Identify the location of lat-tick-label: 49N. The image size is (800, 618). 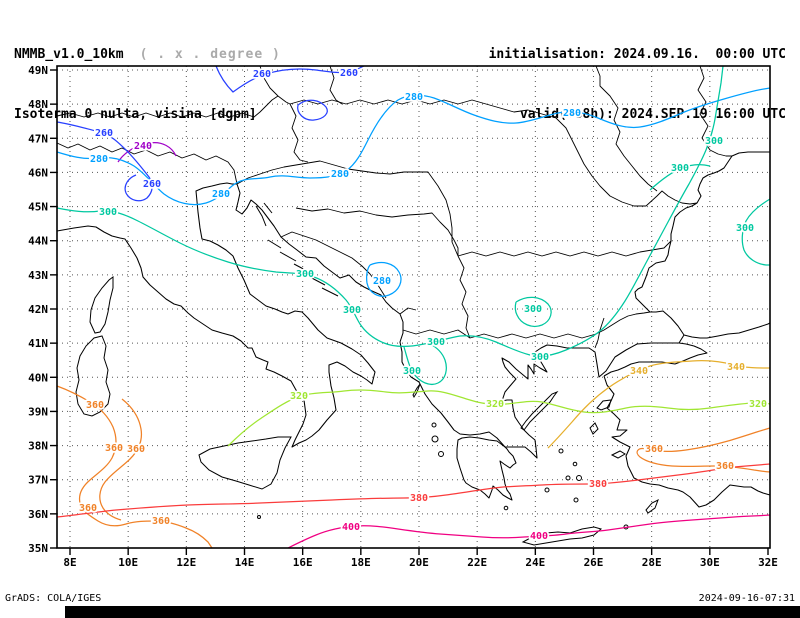
(38, 70).